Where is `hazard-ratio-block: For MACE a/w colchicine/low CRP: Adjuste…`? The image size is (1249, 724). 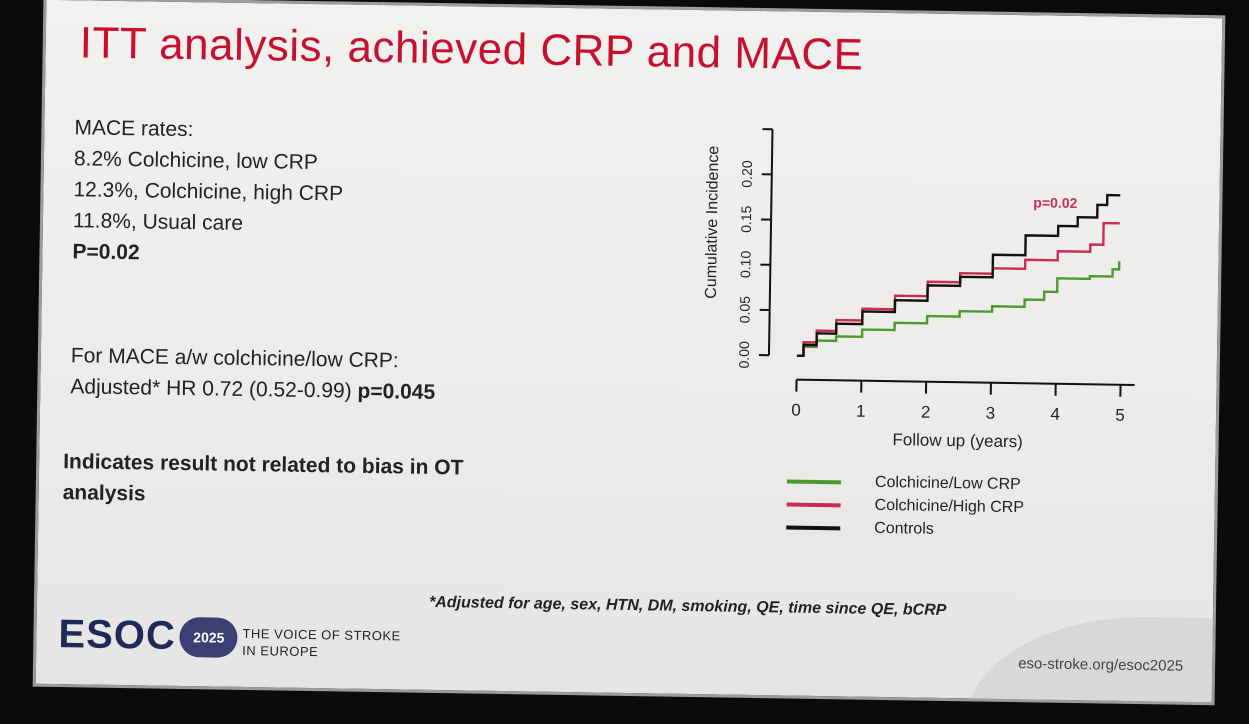
hazard-ratio-block: For MACE a/w colchicine/low CRP: Adjuste… is located at coordinates (253, 374).